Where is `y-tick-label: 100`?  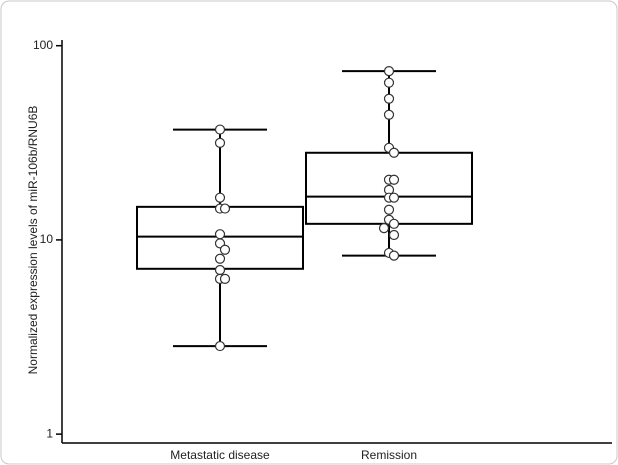 y-tick-label: 100 is located at coordinates (43, 45).